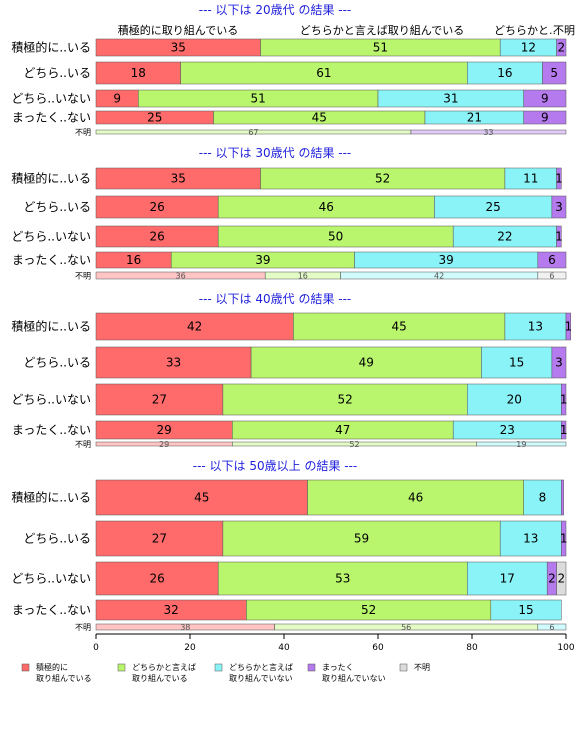  Describe the element at coordinates (190, 648) in the screenshot. I see `x-tick-label: 20` at that location.